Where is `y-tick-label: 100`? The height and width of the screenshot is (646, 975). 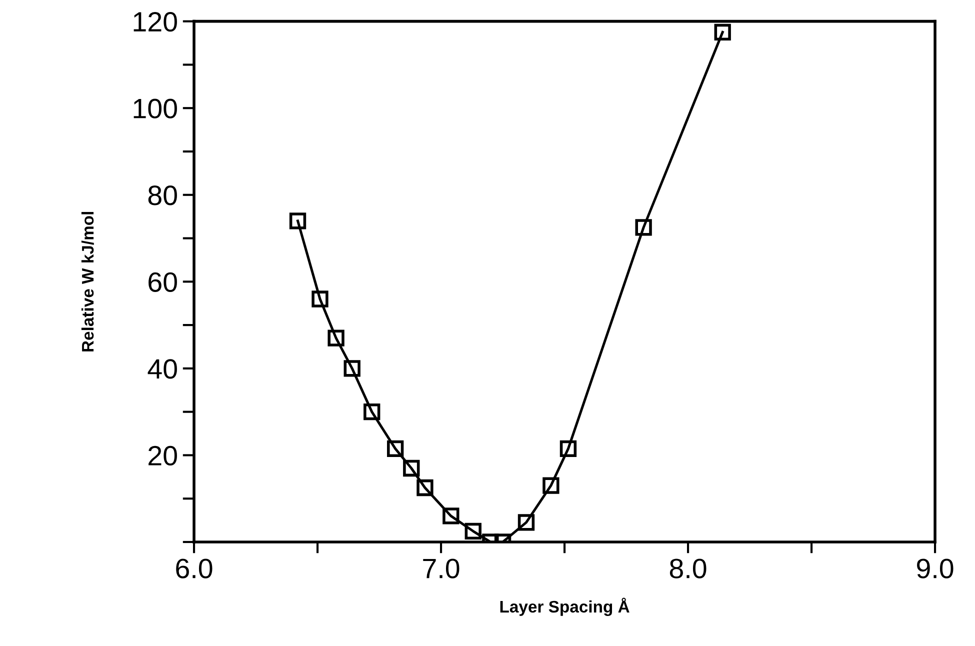 y-tick-label: 100 is located at coordinates (155, 108).